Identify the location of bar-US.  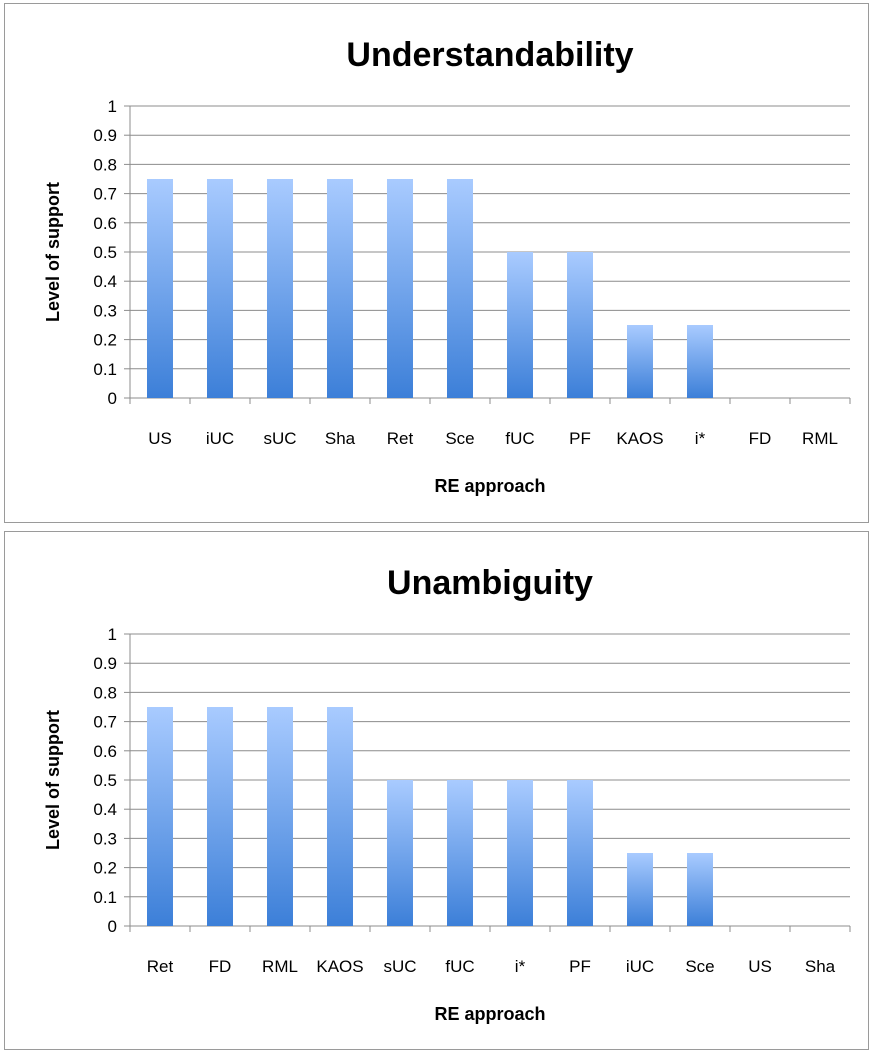
(160, 288).